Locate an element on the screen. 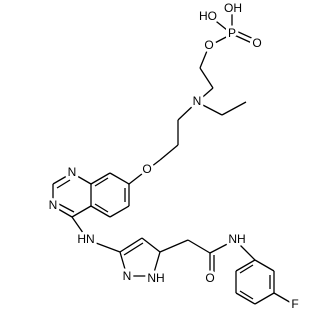  atom-label: OH is located at coordinates (233, 8).